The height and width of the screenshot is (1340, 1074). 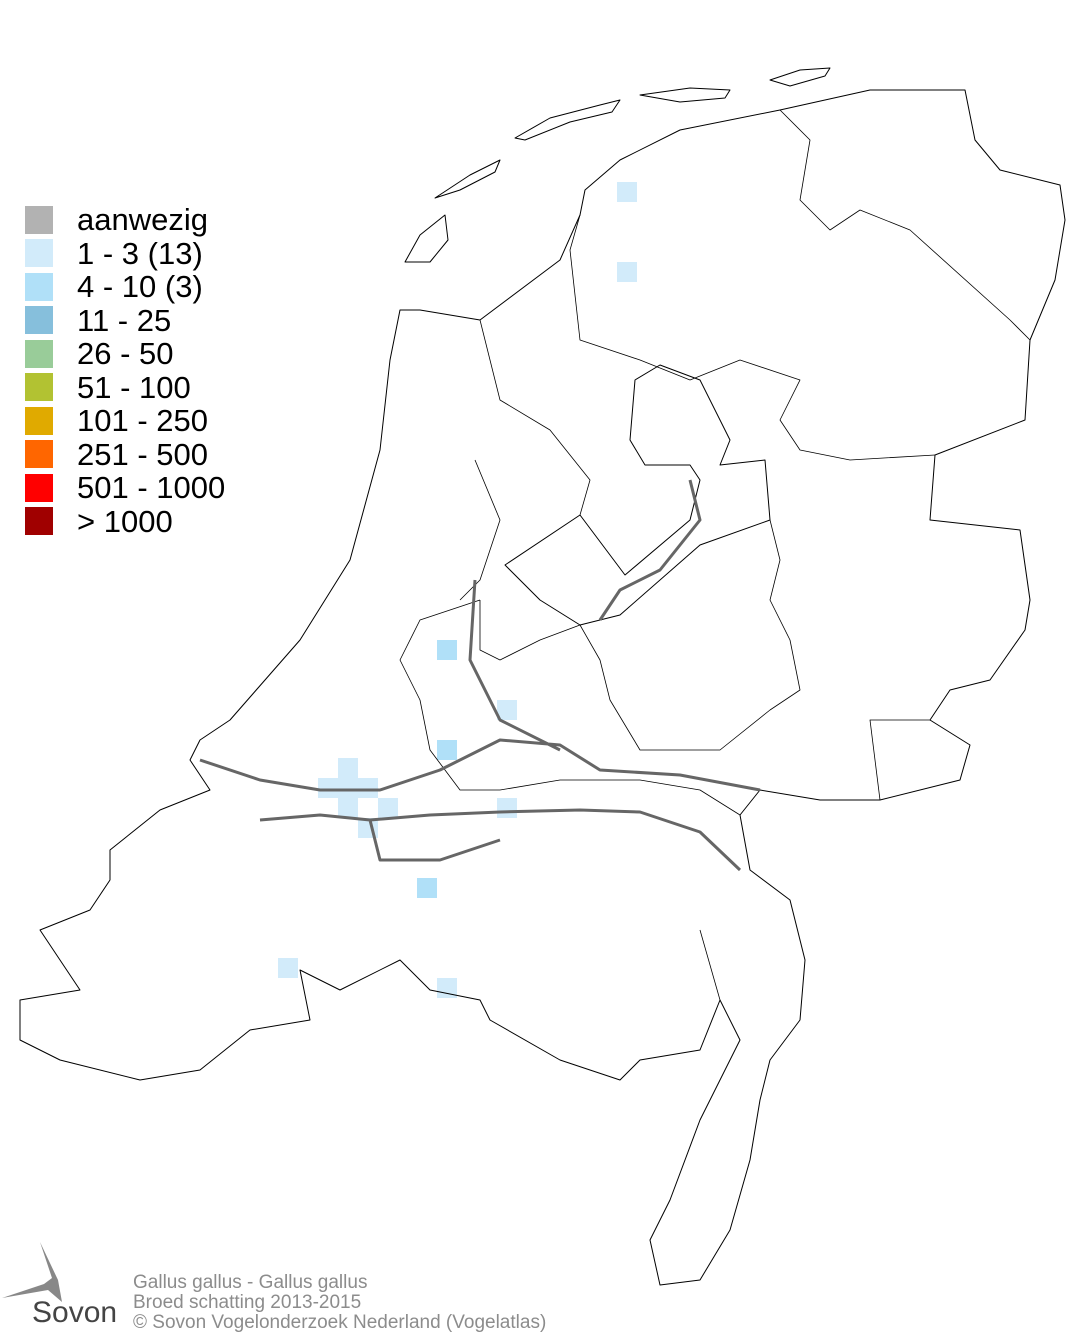 I want to click on legend-label: 101 - 250, so click(x=142, y=421).